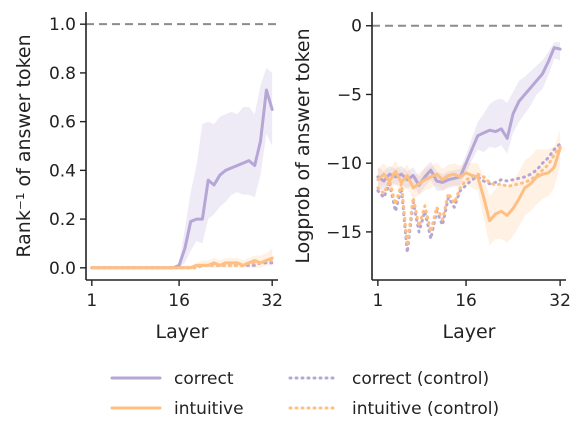 This screenshot has height=438, width=581. I want to click on series-line-intuitive-control, so click(469, 196).